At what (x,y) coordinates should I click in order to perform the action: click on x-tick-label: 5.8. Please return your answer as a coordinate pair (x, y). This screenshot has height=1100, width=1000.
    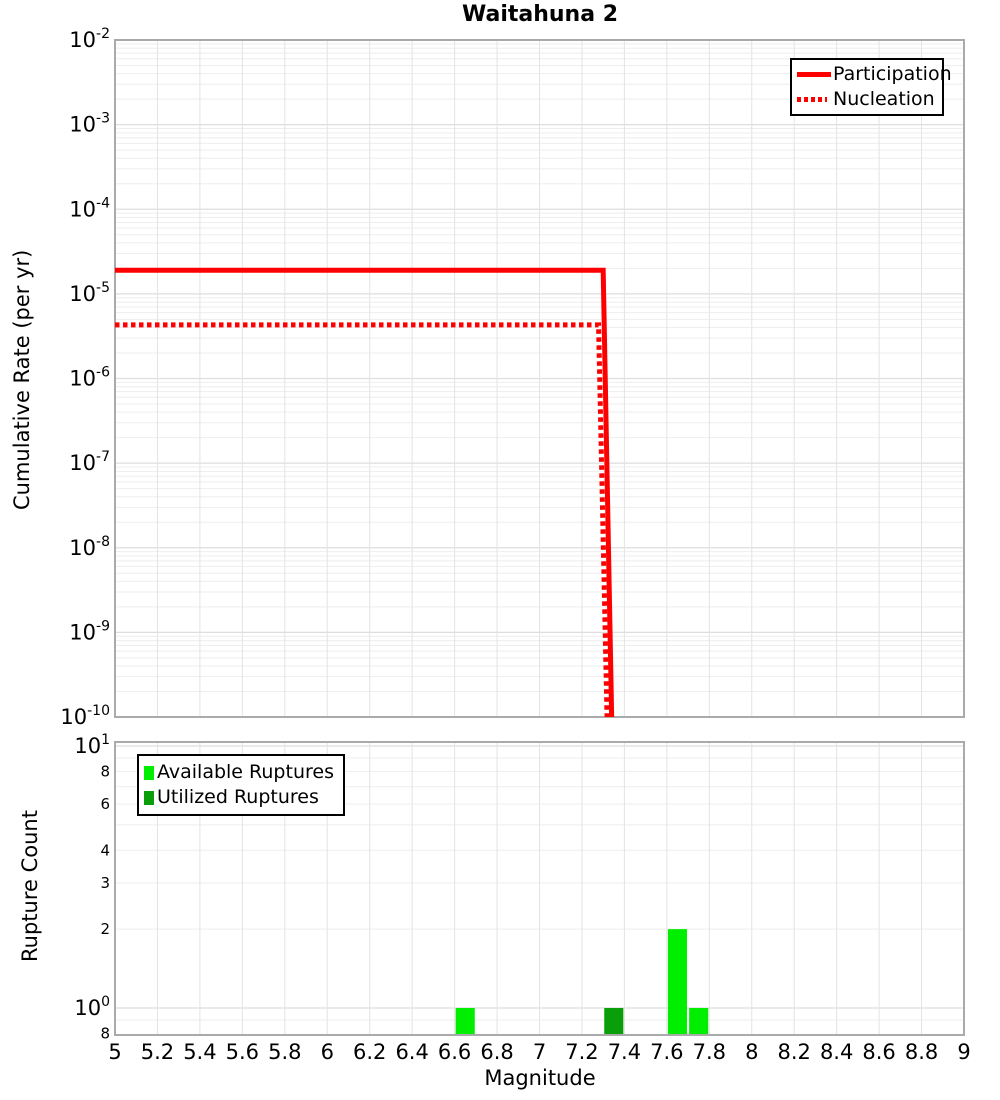
    Looking at the image, I should click on (284, 1052).